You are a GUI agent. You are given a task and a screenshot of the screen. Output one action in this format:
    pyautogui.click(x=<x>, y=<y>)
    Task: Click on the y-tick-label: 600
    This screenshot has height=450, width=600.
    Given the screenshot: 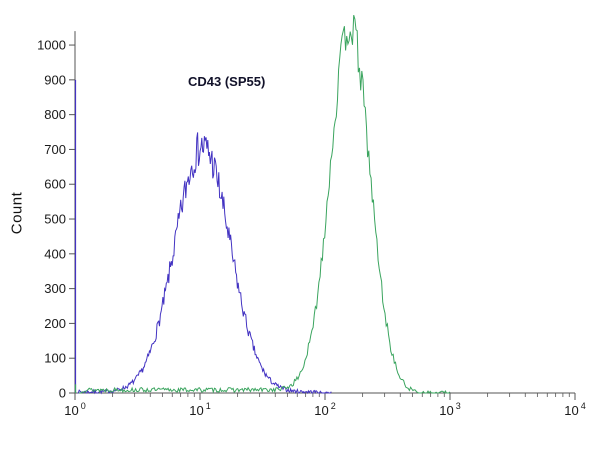 What is the action you would take?
    pyautogui.click(x=55, y=184)
    